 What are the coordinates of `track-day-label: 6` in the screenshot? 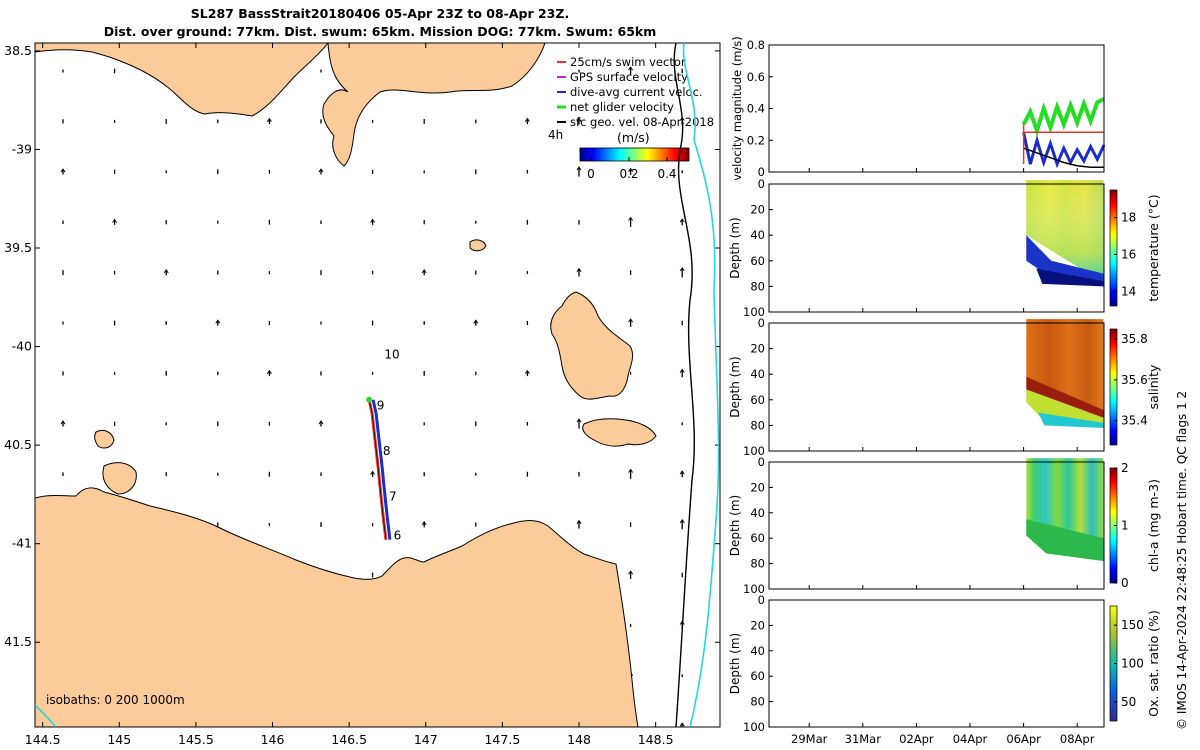 It's located at (398, 536).